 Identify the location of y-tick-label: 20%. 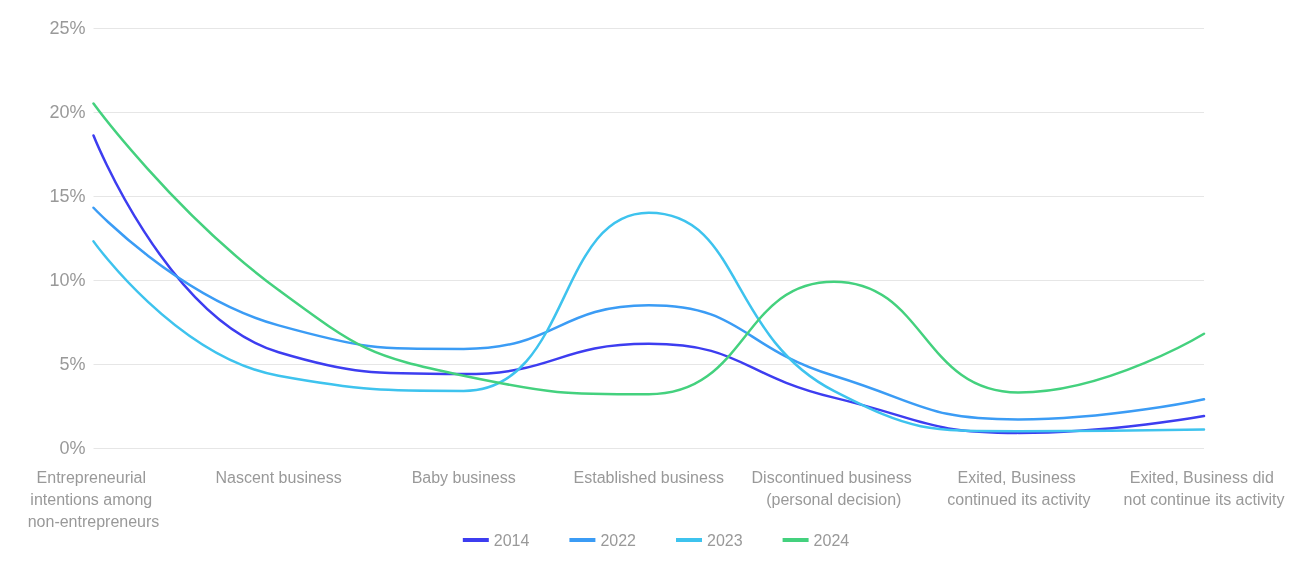
(67, 112).